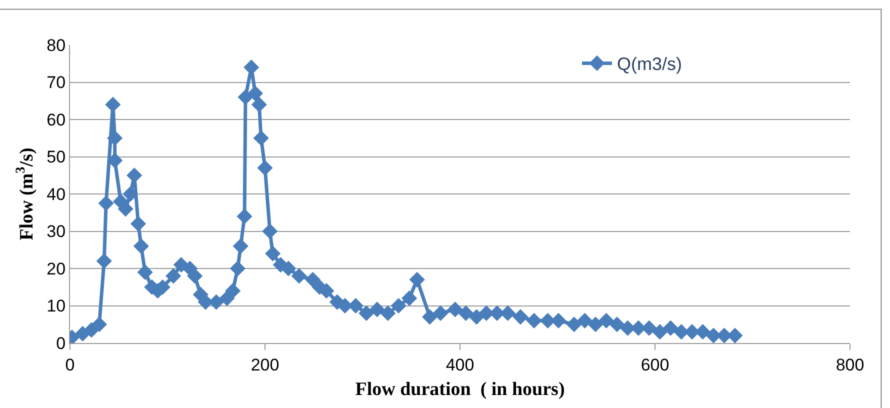 This screenshot has height=408, width=890. I want to click on y-tick-label: 60, so click(56, 120).